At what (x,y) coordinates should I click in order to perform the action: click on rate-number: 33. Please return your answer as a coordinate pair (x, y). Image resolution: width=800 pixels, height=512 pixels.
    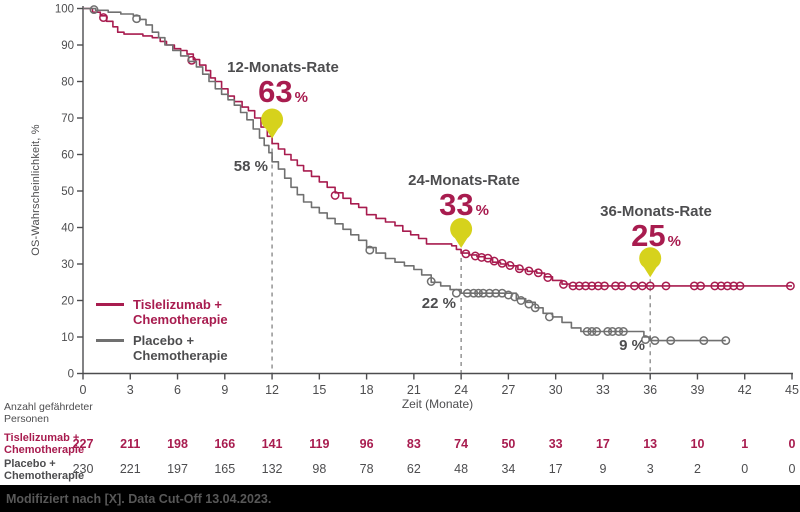
    Looking at the image, I should click on (456, 204).